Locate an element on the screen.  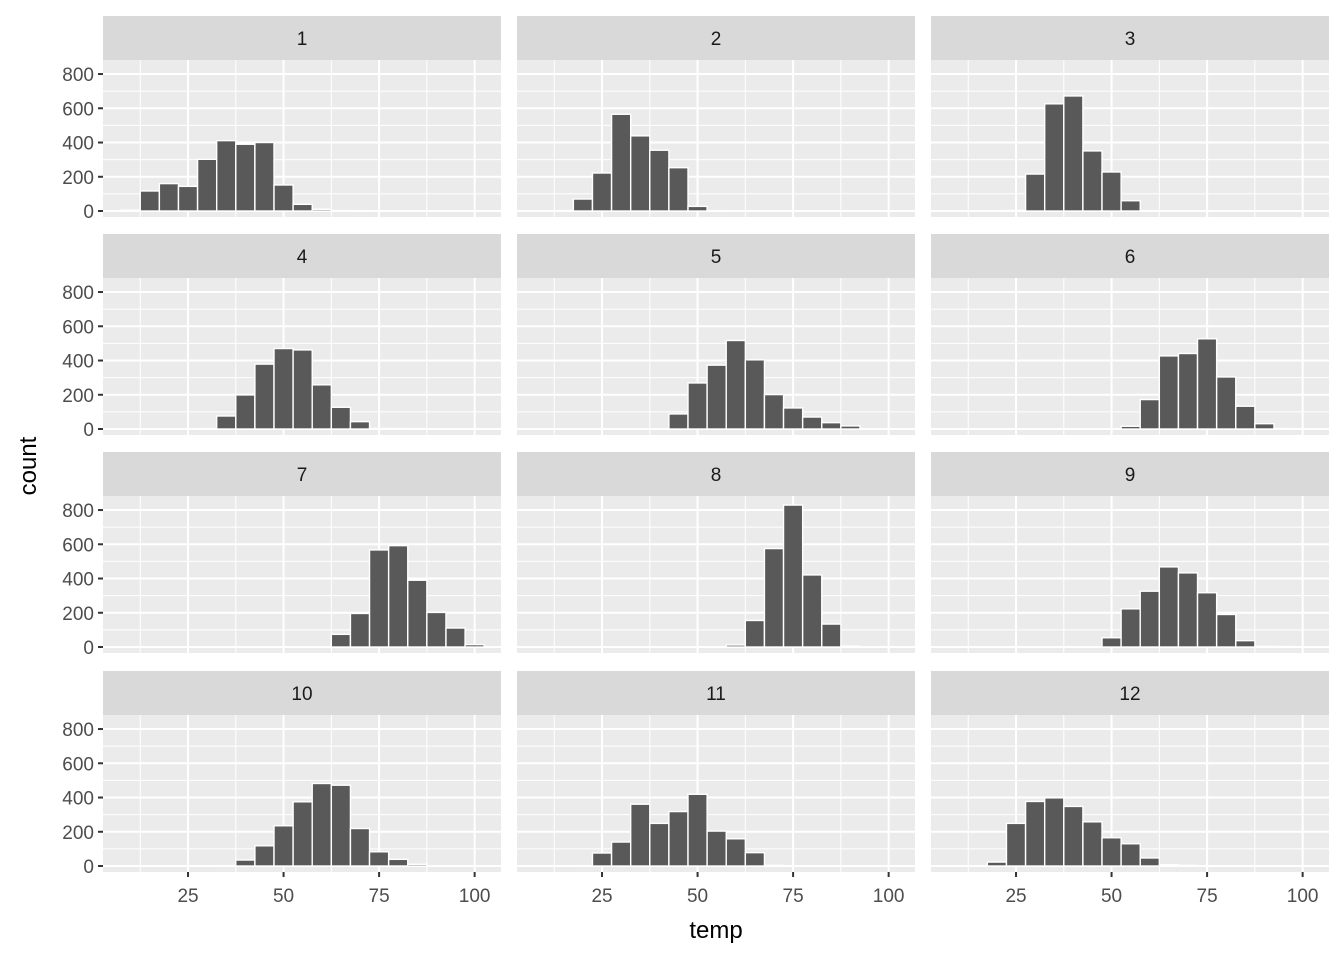
facet-strip-label: 6 is located at coordinates (1130, 257).